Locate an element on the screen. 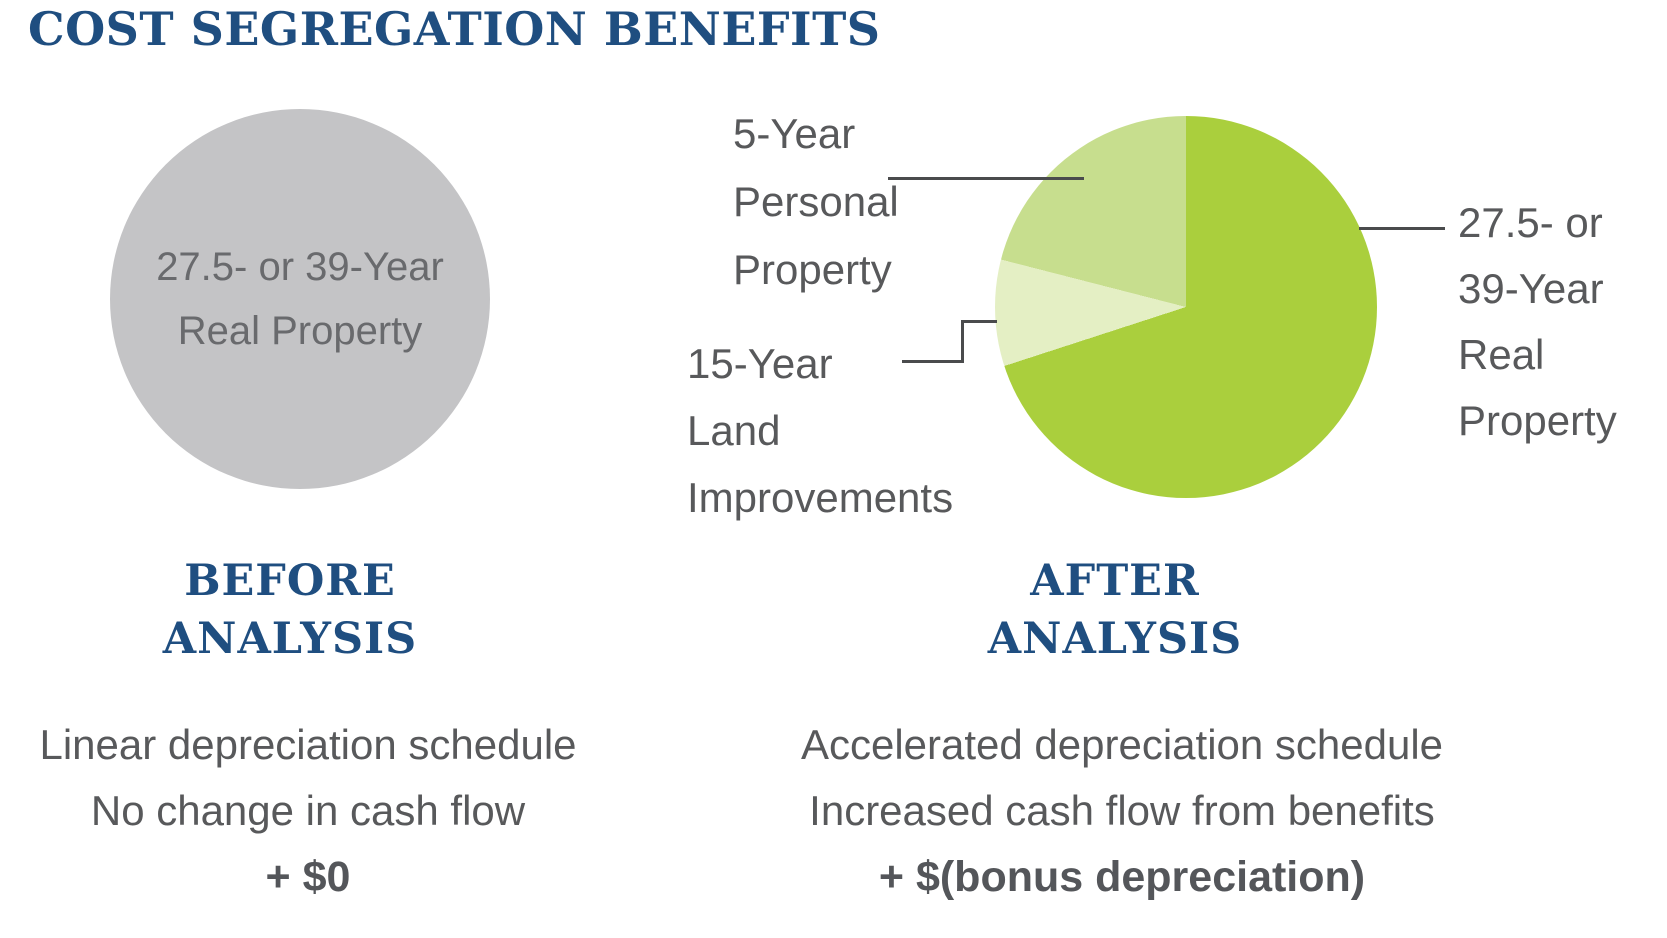  before-note-2: No change in cash flow is located at coordinates (308, 810).